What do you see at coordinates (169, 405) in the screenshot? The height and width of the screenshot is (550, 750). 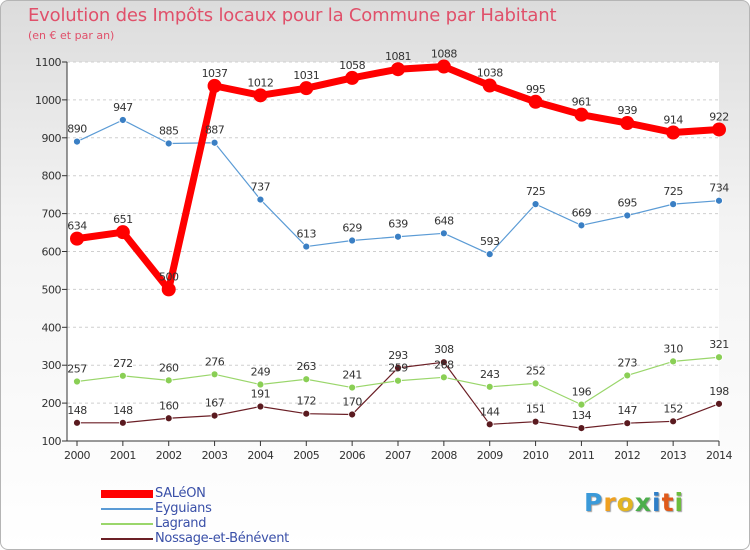 I see `data-label: 160` at bounding box center [169, 405].